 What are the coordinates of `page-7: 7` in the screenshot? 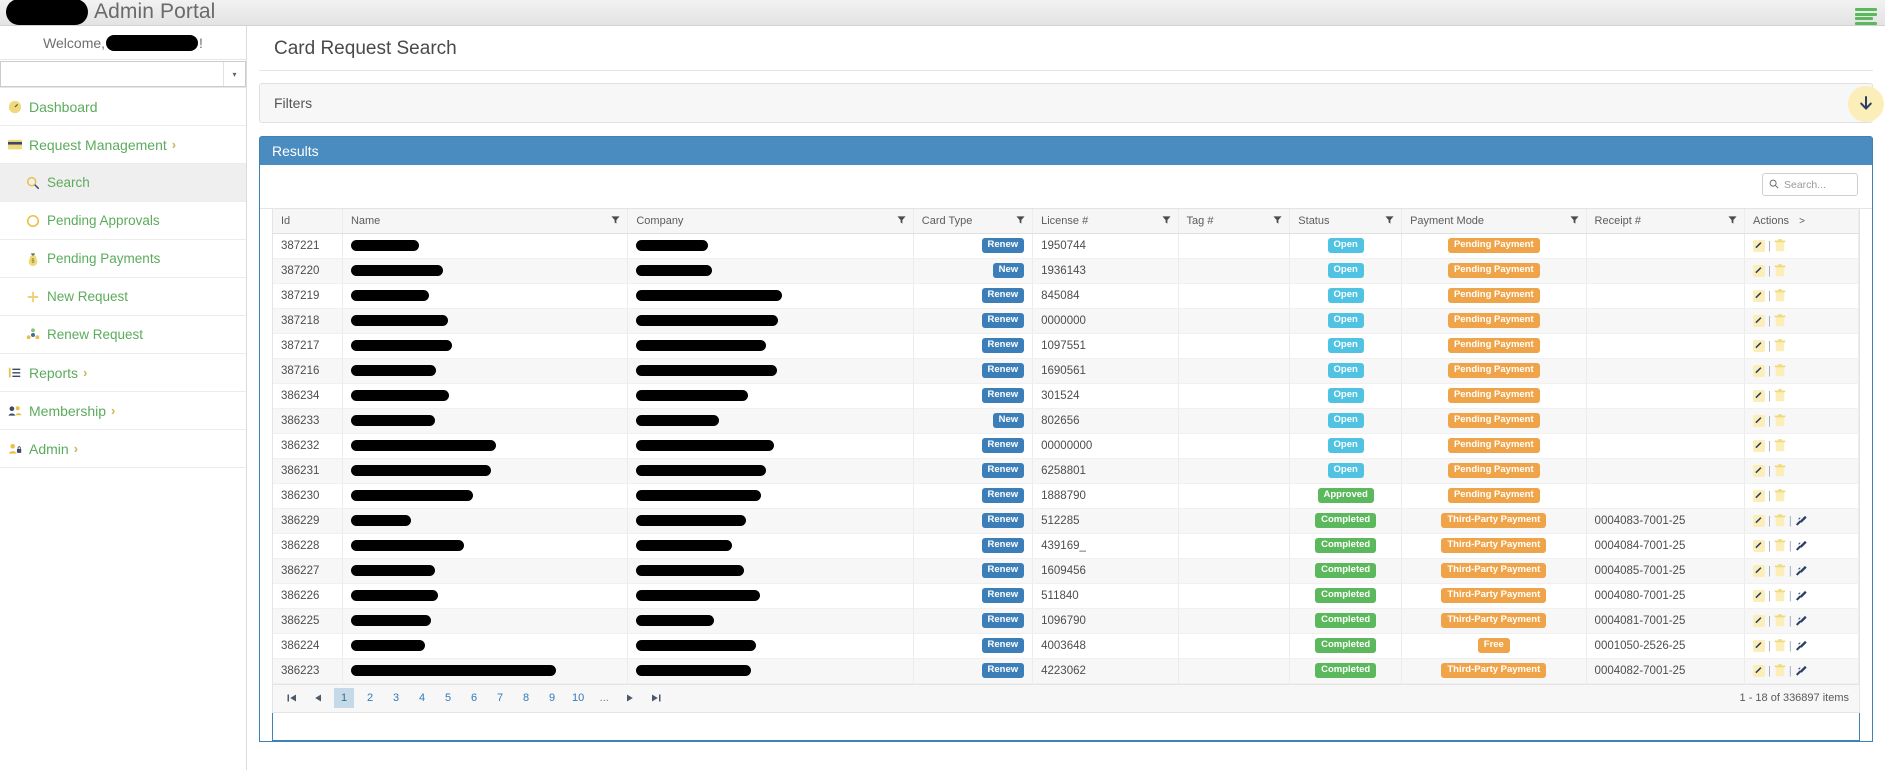 It's located at (500, 698).